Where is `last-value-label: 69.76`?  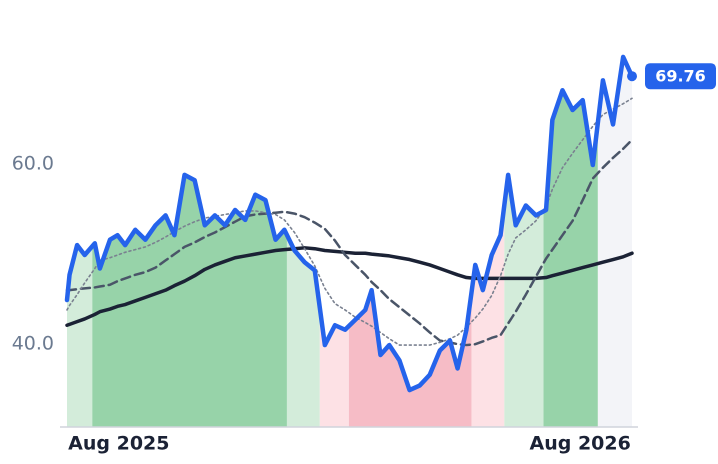
last-value-label: 69.76 is located at coordinates (680, 76).